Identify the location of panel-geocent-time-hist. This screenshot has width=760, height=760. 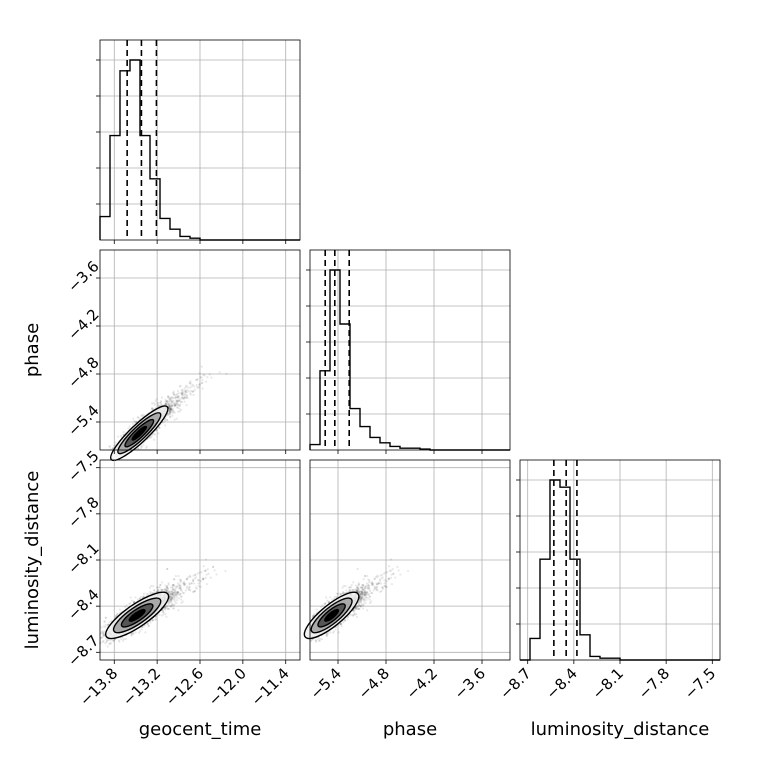
(198, 141).